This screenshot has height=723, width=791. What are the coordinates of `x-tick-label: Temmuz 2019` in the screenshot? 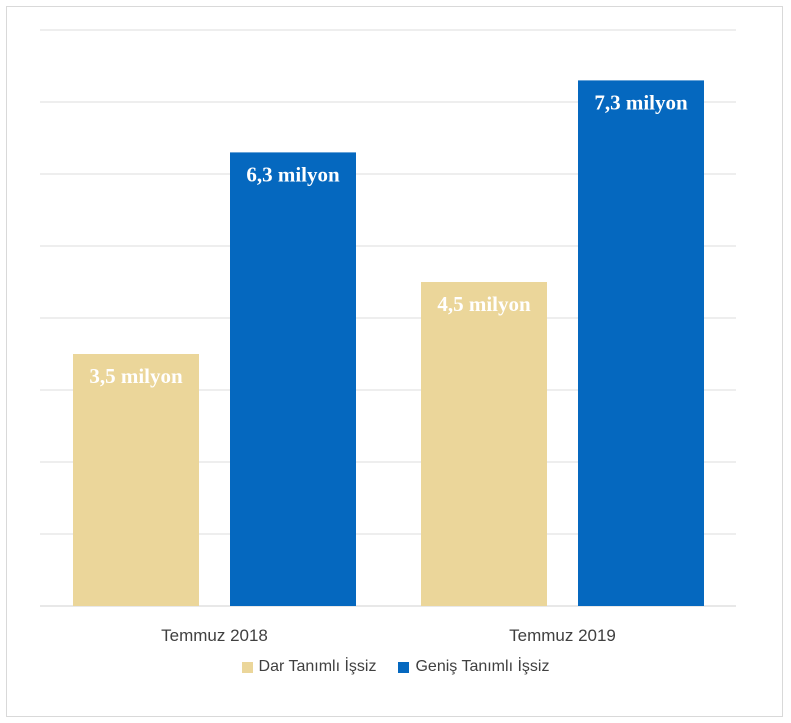 It's located at (562, 635).